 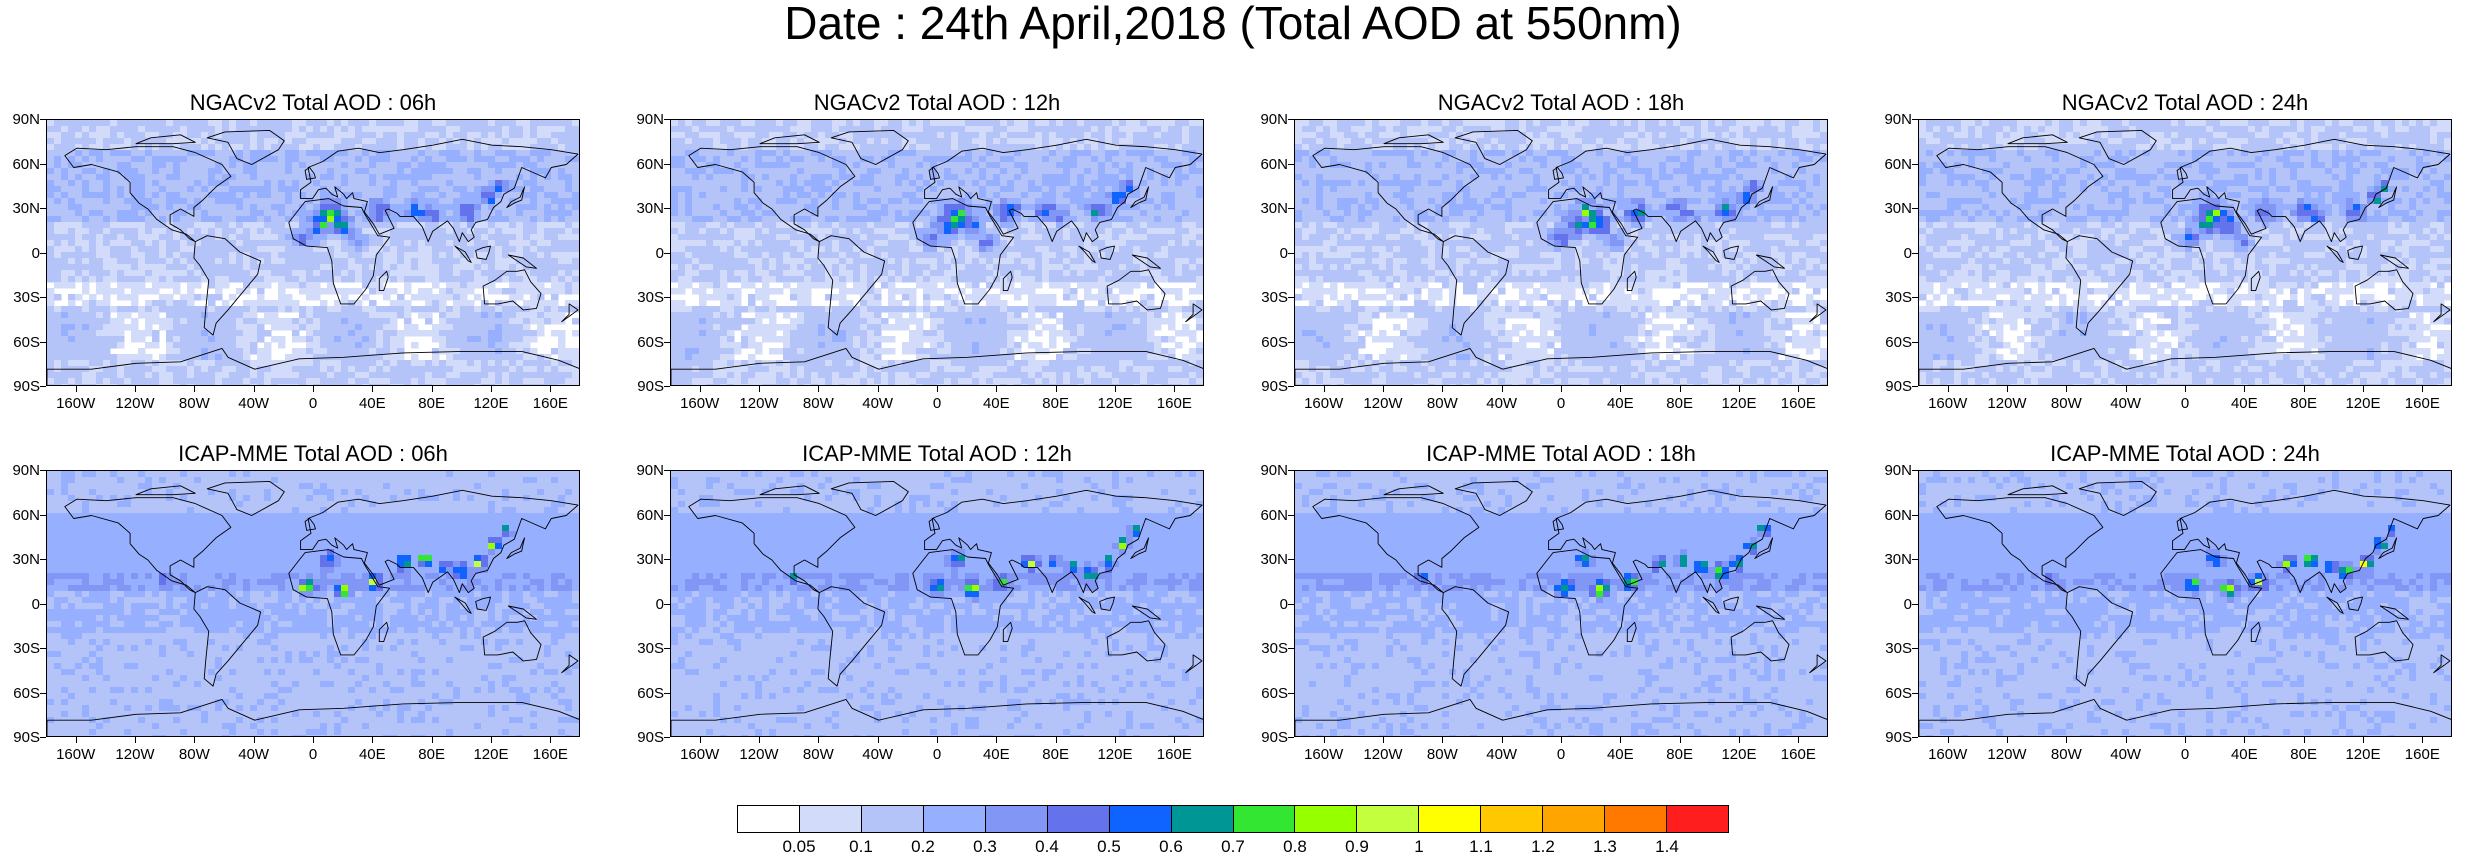 I want to click on panel-title: NGACv2 Total AOD : 24h, so click(x=2185, y=103).